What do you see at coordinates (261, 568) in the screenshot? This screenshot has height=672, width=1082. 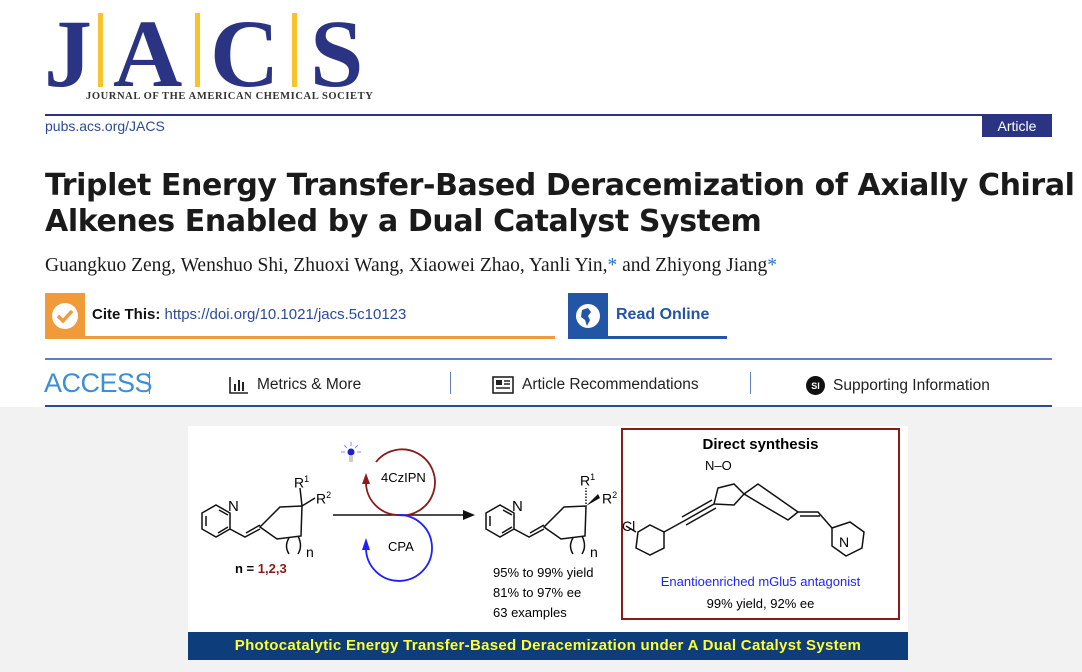 I see `n-values-label: n = 1,2,3` at bounding box center [261, 568].